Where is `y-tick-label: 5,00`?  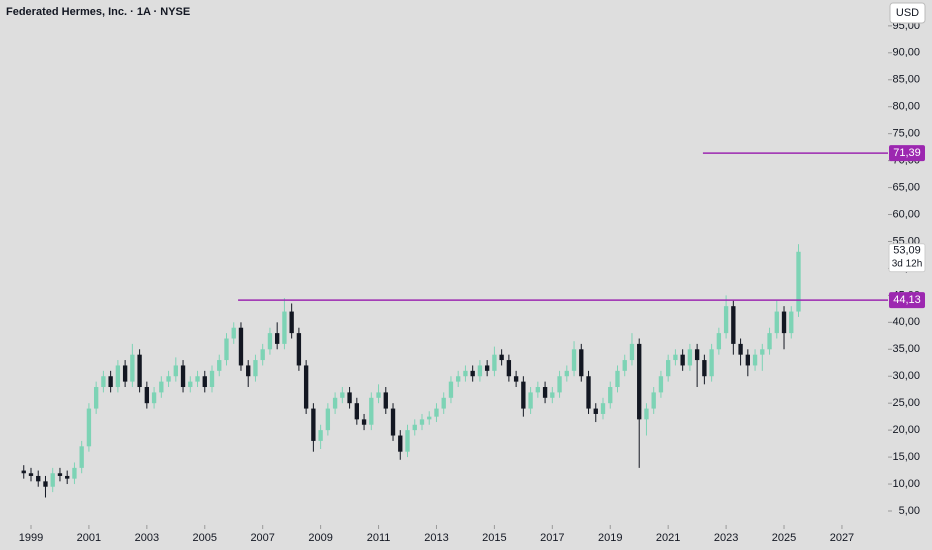 y-tick-label: 5,00 is located at coordinates (909, 511).